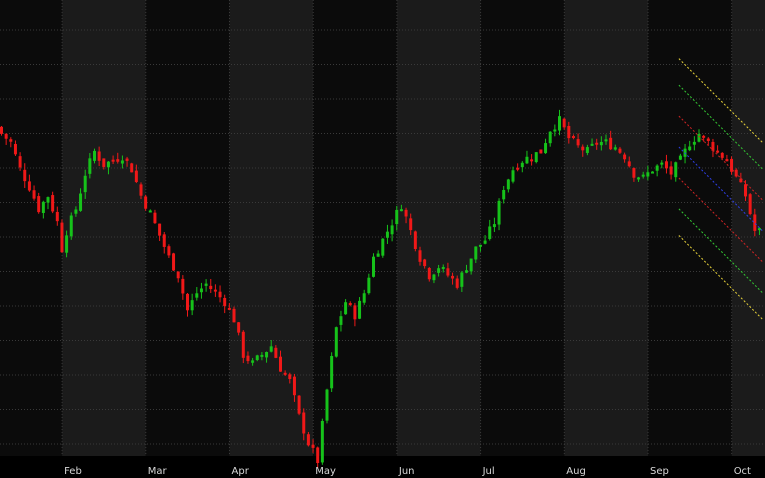 This screenshot has height=478, width=765. Describe the element at coordinates (73, 471) in the screenshot. I see `x-tick-label: Feb` at that location.